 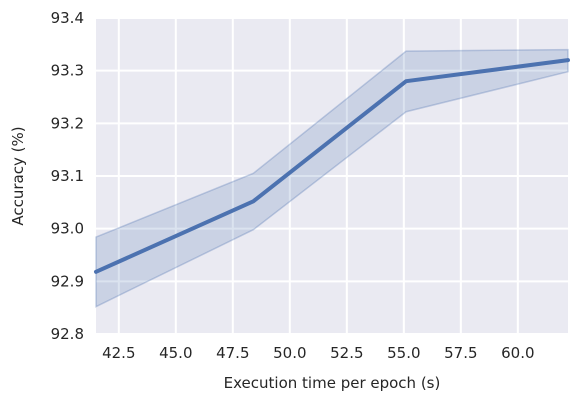 I want to click on y-tick-label: 93.1, so click(x=67, y=176).